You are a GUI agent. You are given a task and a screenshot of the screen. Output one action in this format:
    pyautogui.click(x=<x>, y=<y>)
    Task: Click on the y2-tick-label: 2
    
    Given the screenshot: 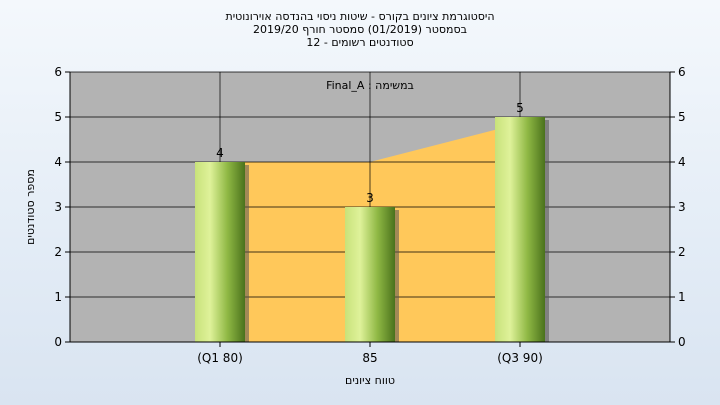 What is the action you would take?
    pyautogui.click(x=682, y=252)
    